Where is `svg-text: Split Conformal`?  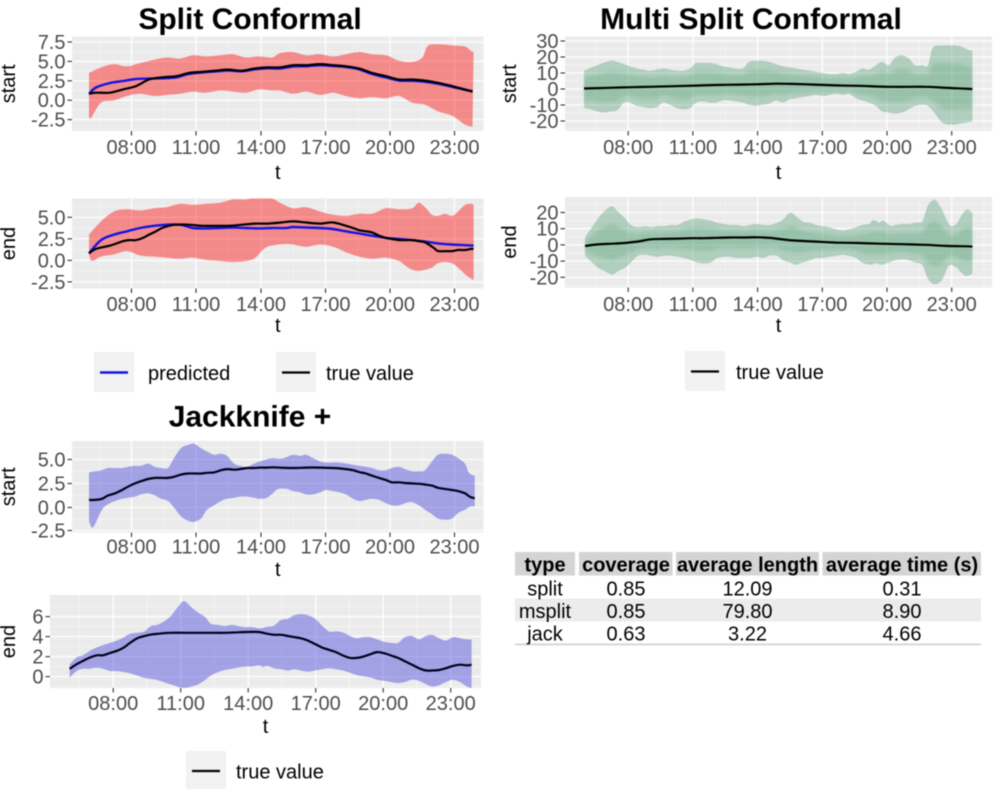 svg-text: Split Conformal is located at coordinates (249, 19).